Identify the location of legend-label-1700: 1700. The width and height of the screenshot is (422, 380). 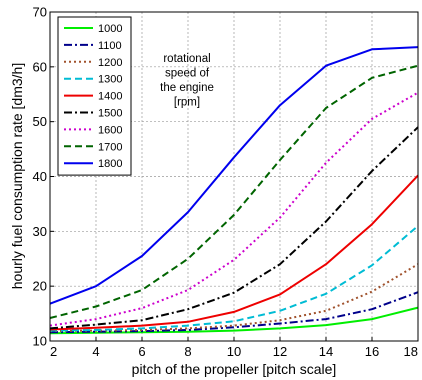
(110, 147).